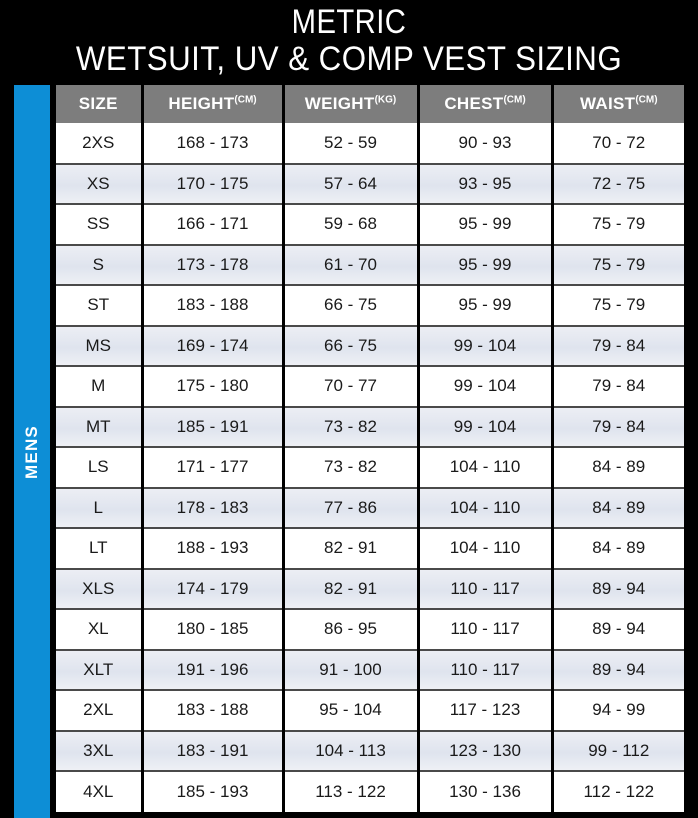  I want to click on table-row: MT 185 - 191 73 - 82 99 - 104 79 - 84, so click(370, 427).